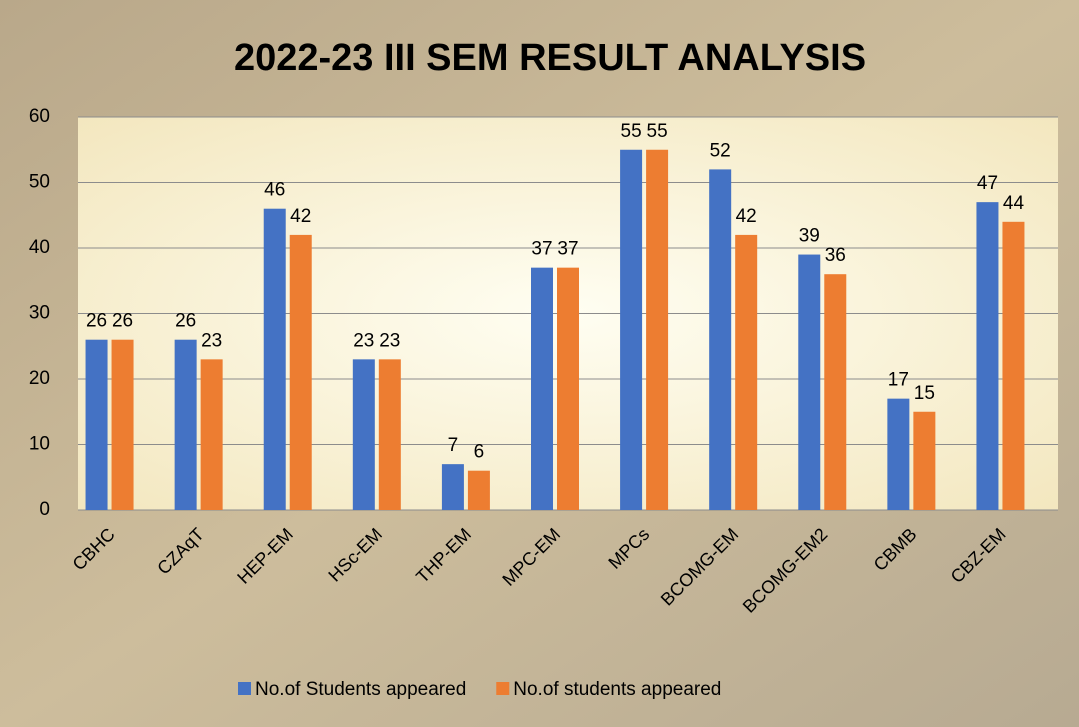  What do you see at coordinates (453, 445) in the screenshot?
I see `data-label: 7` at bounding box center [453, 445].